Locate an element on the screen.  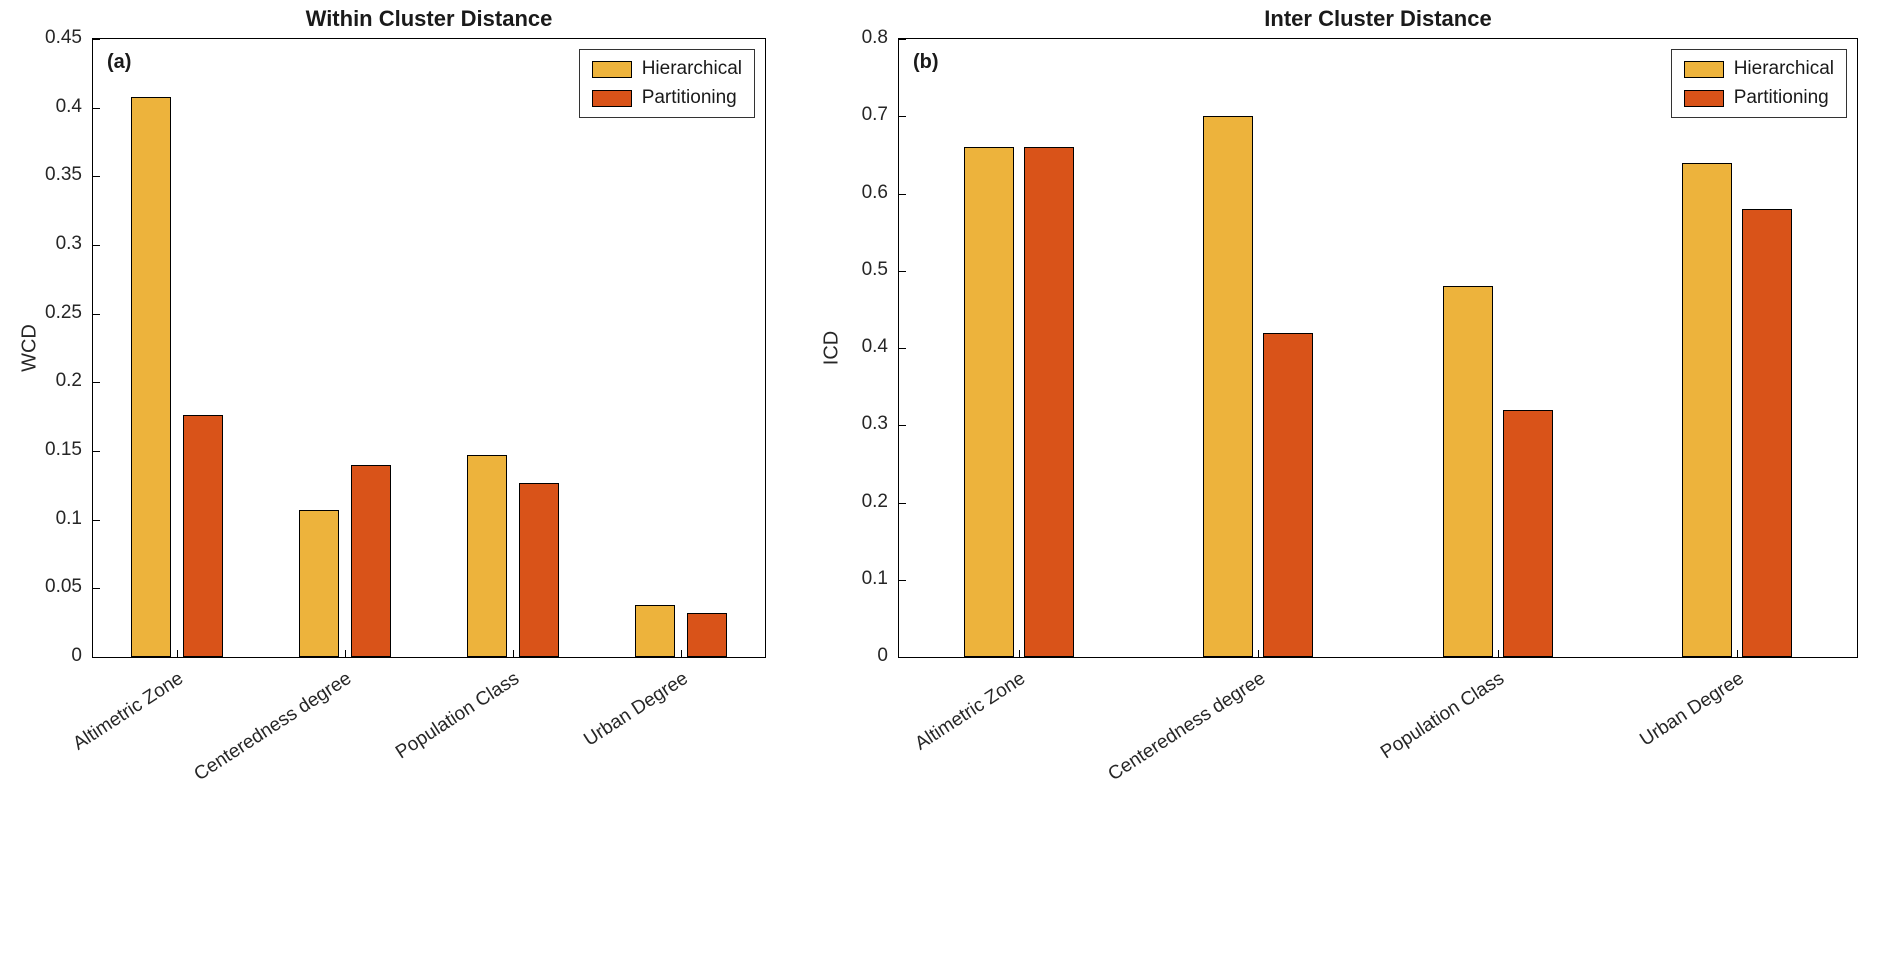
y-tick-label: 0.45 is located at coordinates (63, 37).